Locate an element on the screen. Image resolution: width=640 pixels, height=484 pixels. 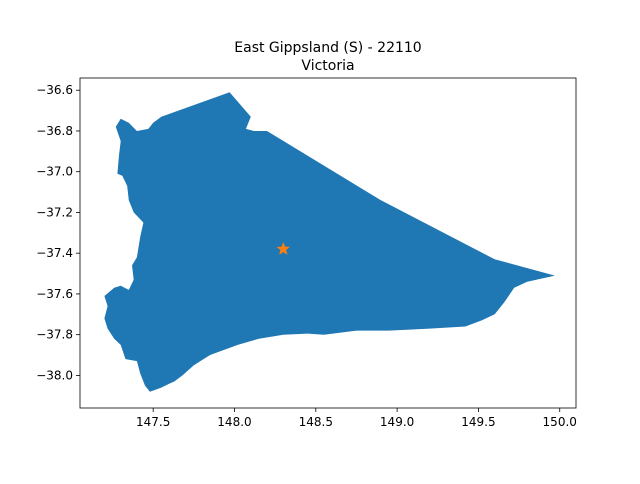
centroid-star-marker is located at coordinates (283, 248).